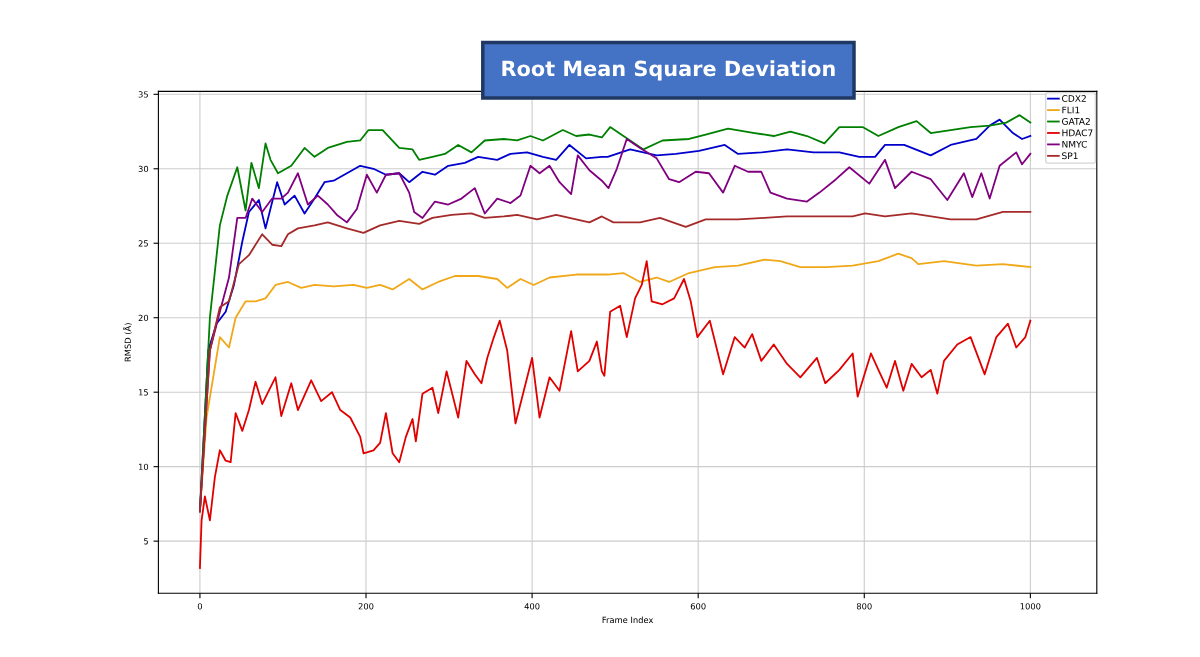 The height and width of the screenshot is (657, 1200). Describe the element at coordinates (127, 342) in the screenshot. I see `y-axis-title: RMSD (Å)` at that location.